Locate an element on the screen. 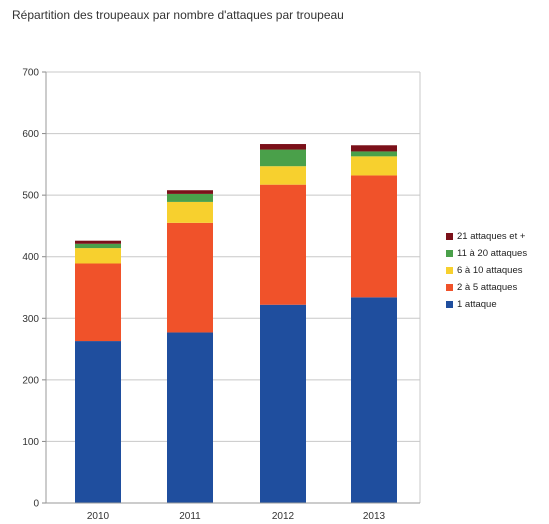 The image size is (549, 524). x-tick-label: 2010 is located at coordinates (98, 516).